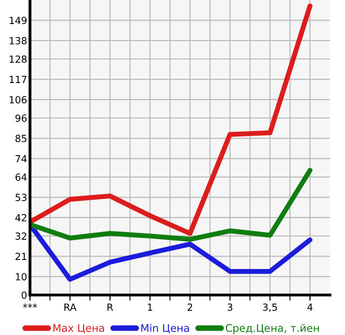 The image size is (345, 335). What do you see at coordinates (270, 308) in the screenshot?
I see `x-tick-label: 3,5` at bounding box center [270, 308].